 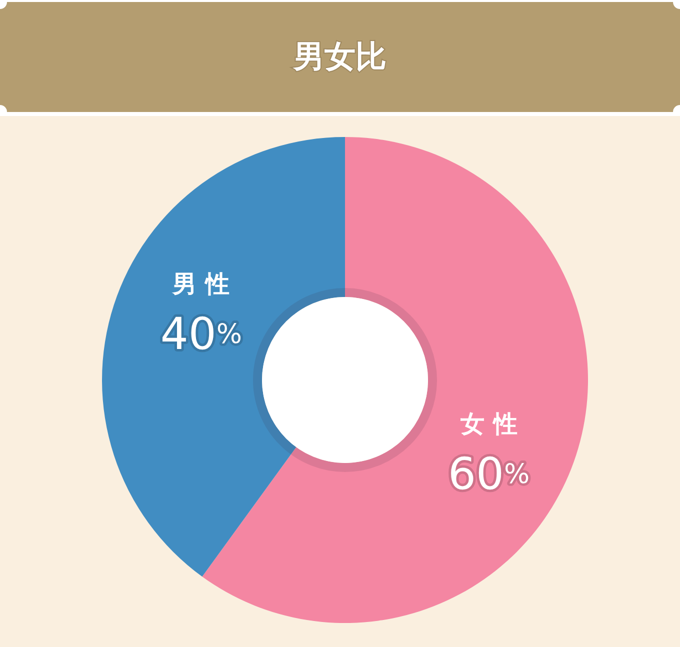 What do you see at coordinates (489, 474) in the screenshot?
I see `data-label: 60%` at bounding box center [489, 474].